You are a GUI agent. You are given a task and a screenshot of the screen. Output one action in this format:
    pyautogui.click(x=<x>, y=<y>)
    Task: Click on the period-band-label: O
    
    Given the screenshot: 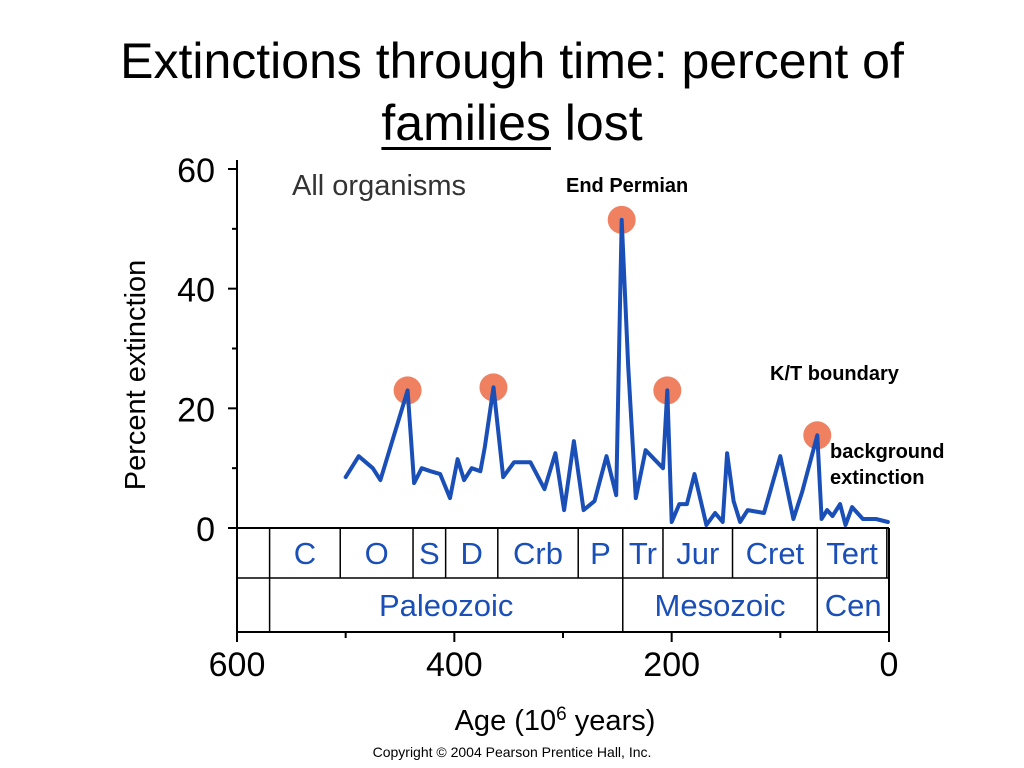 What is the action you would take?
    pyautogui.click(x=377, y=553)
    